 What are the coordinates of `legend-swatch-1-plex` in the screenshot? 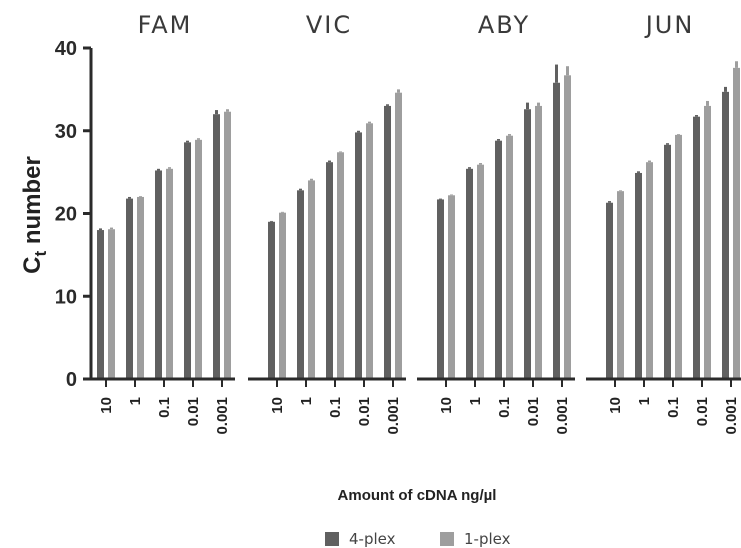 It's located at (447, 539).